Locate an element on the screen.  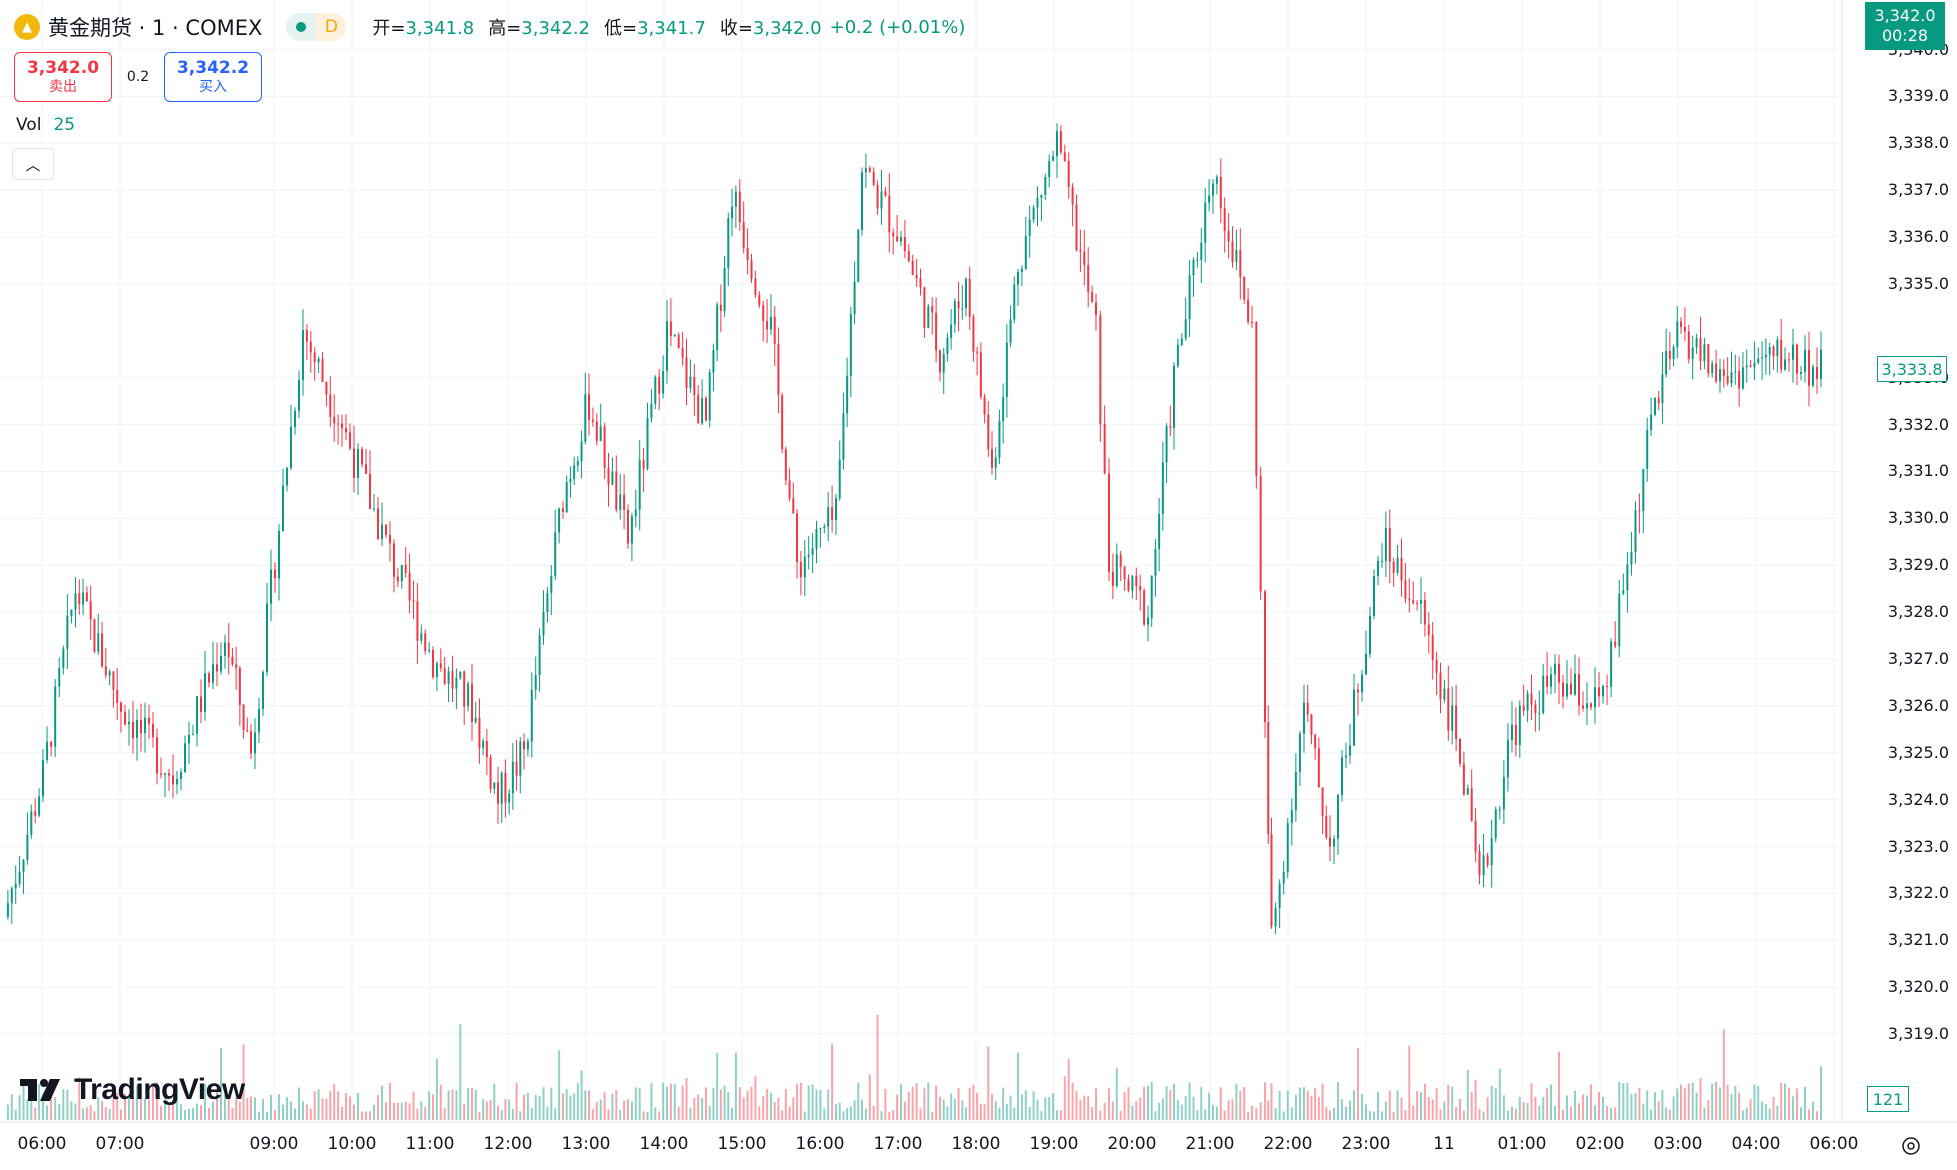
price-axis-label: 3,323.0 is located at coordinates (1918, 846).